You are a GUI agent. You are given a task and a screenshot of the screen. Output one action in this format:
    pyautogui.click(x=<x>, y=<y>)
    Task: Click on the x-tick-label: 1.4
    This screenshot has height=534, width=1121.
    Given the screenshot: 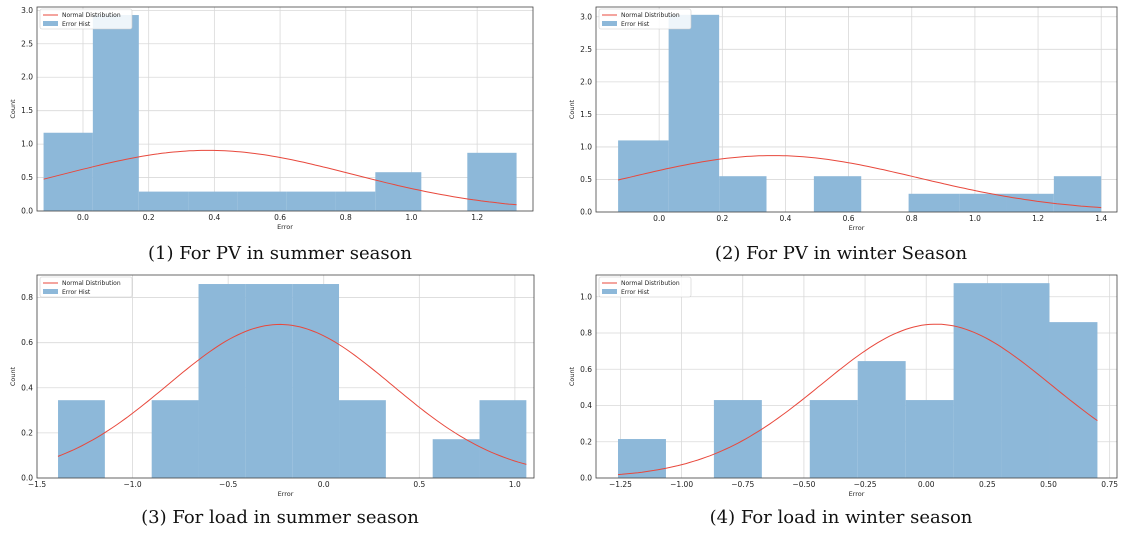 What is the action you would take?
    pyautogui.click(x=1101, y=218)
    